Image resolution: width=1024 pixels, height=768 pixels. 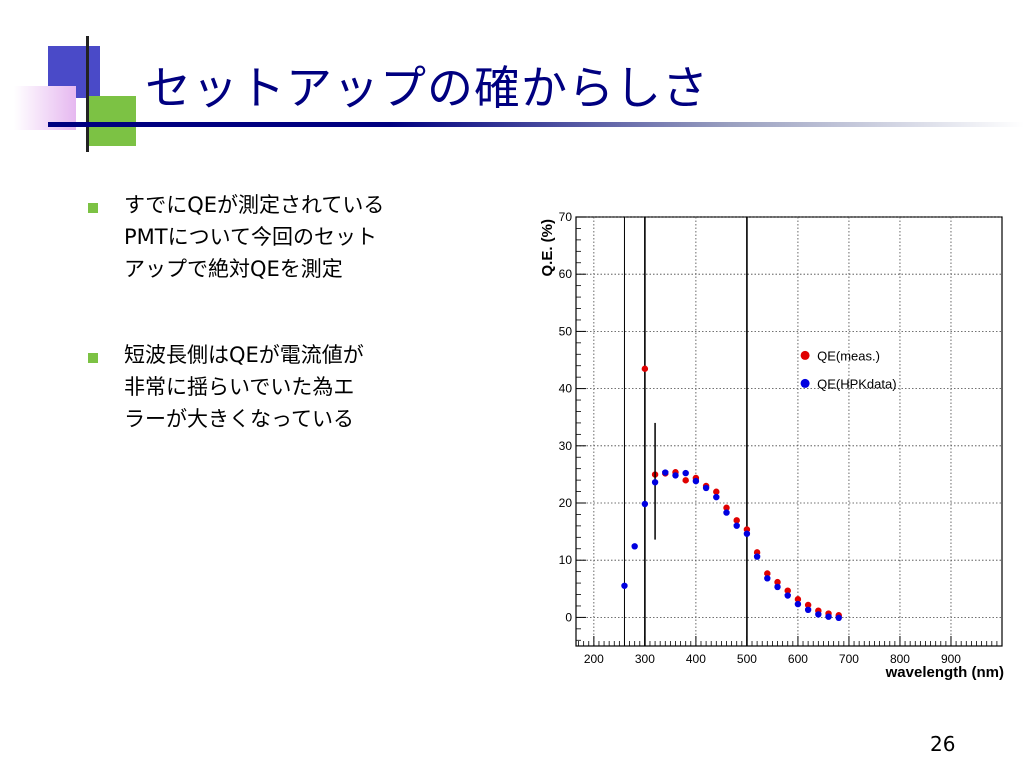 What do you see at coordinates (566, 217) in the screenshot?
I see `y-tick-label: 70` at bounding box center [566, 217].